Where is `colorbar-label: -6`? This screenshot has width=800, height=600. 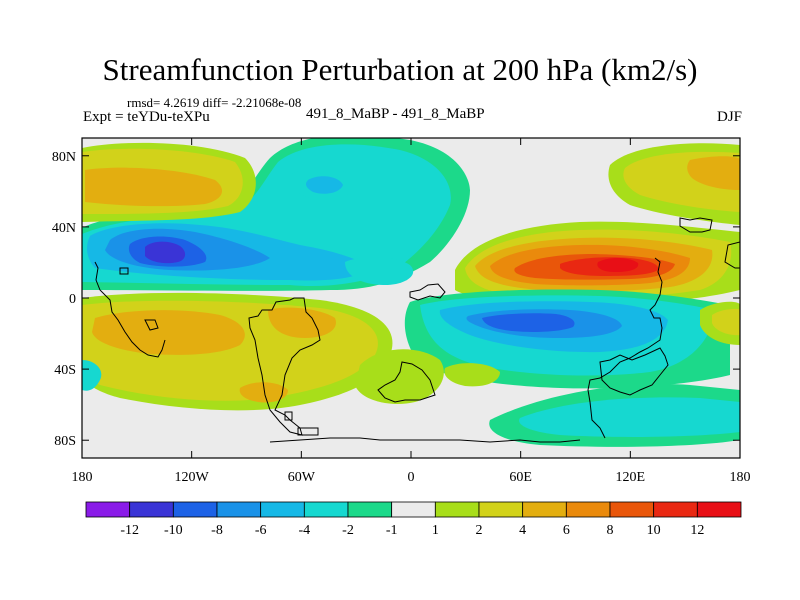 colorbar-label: -6 is located at coordinates (261, 530).